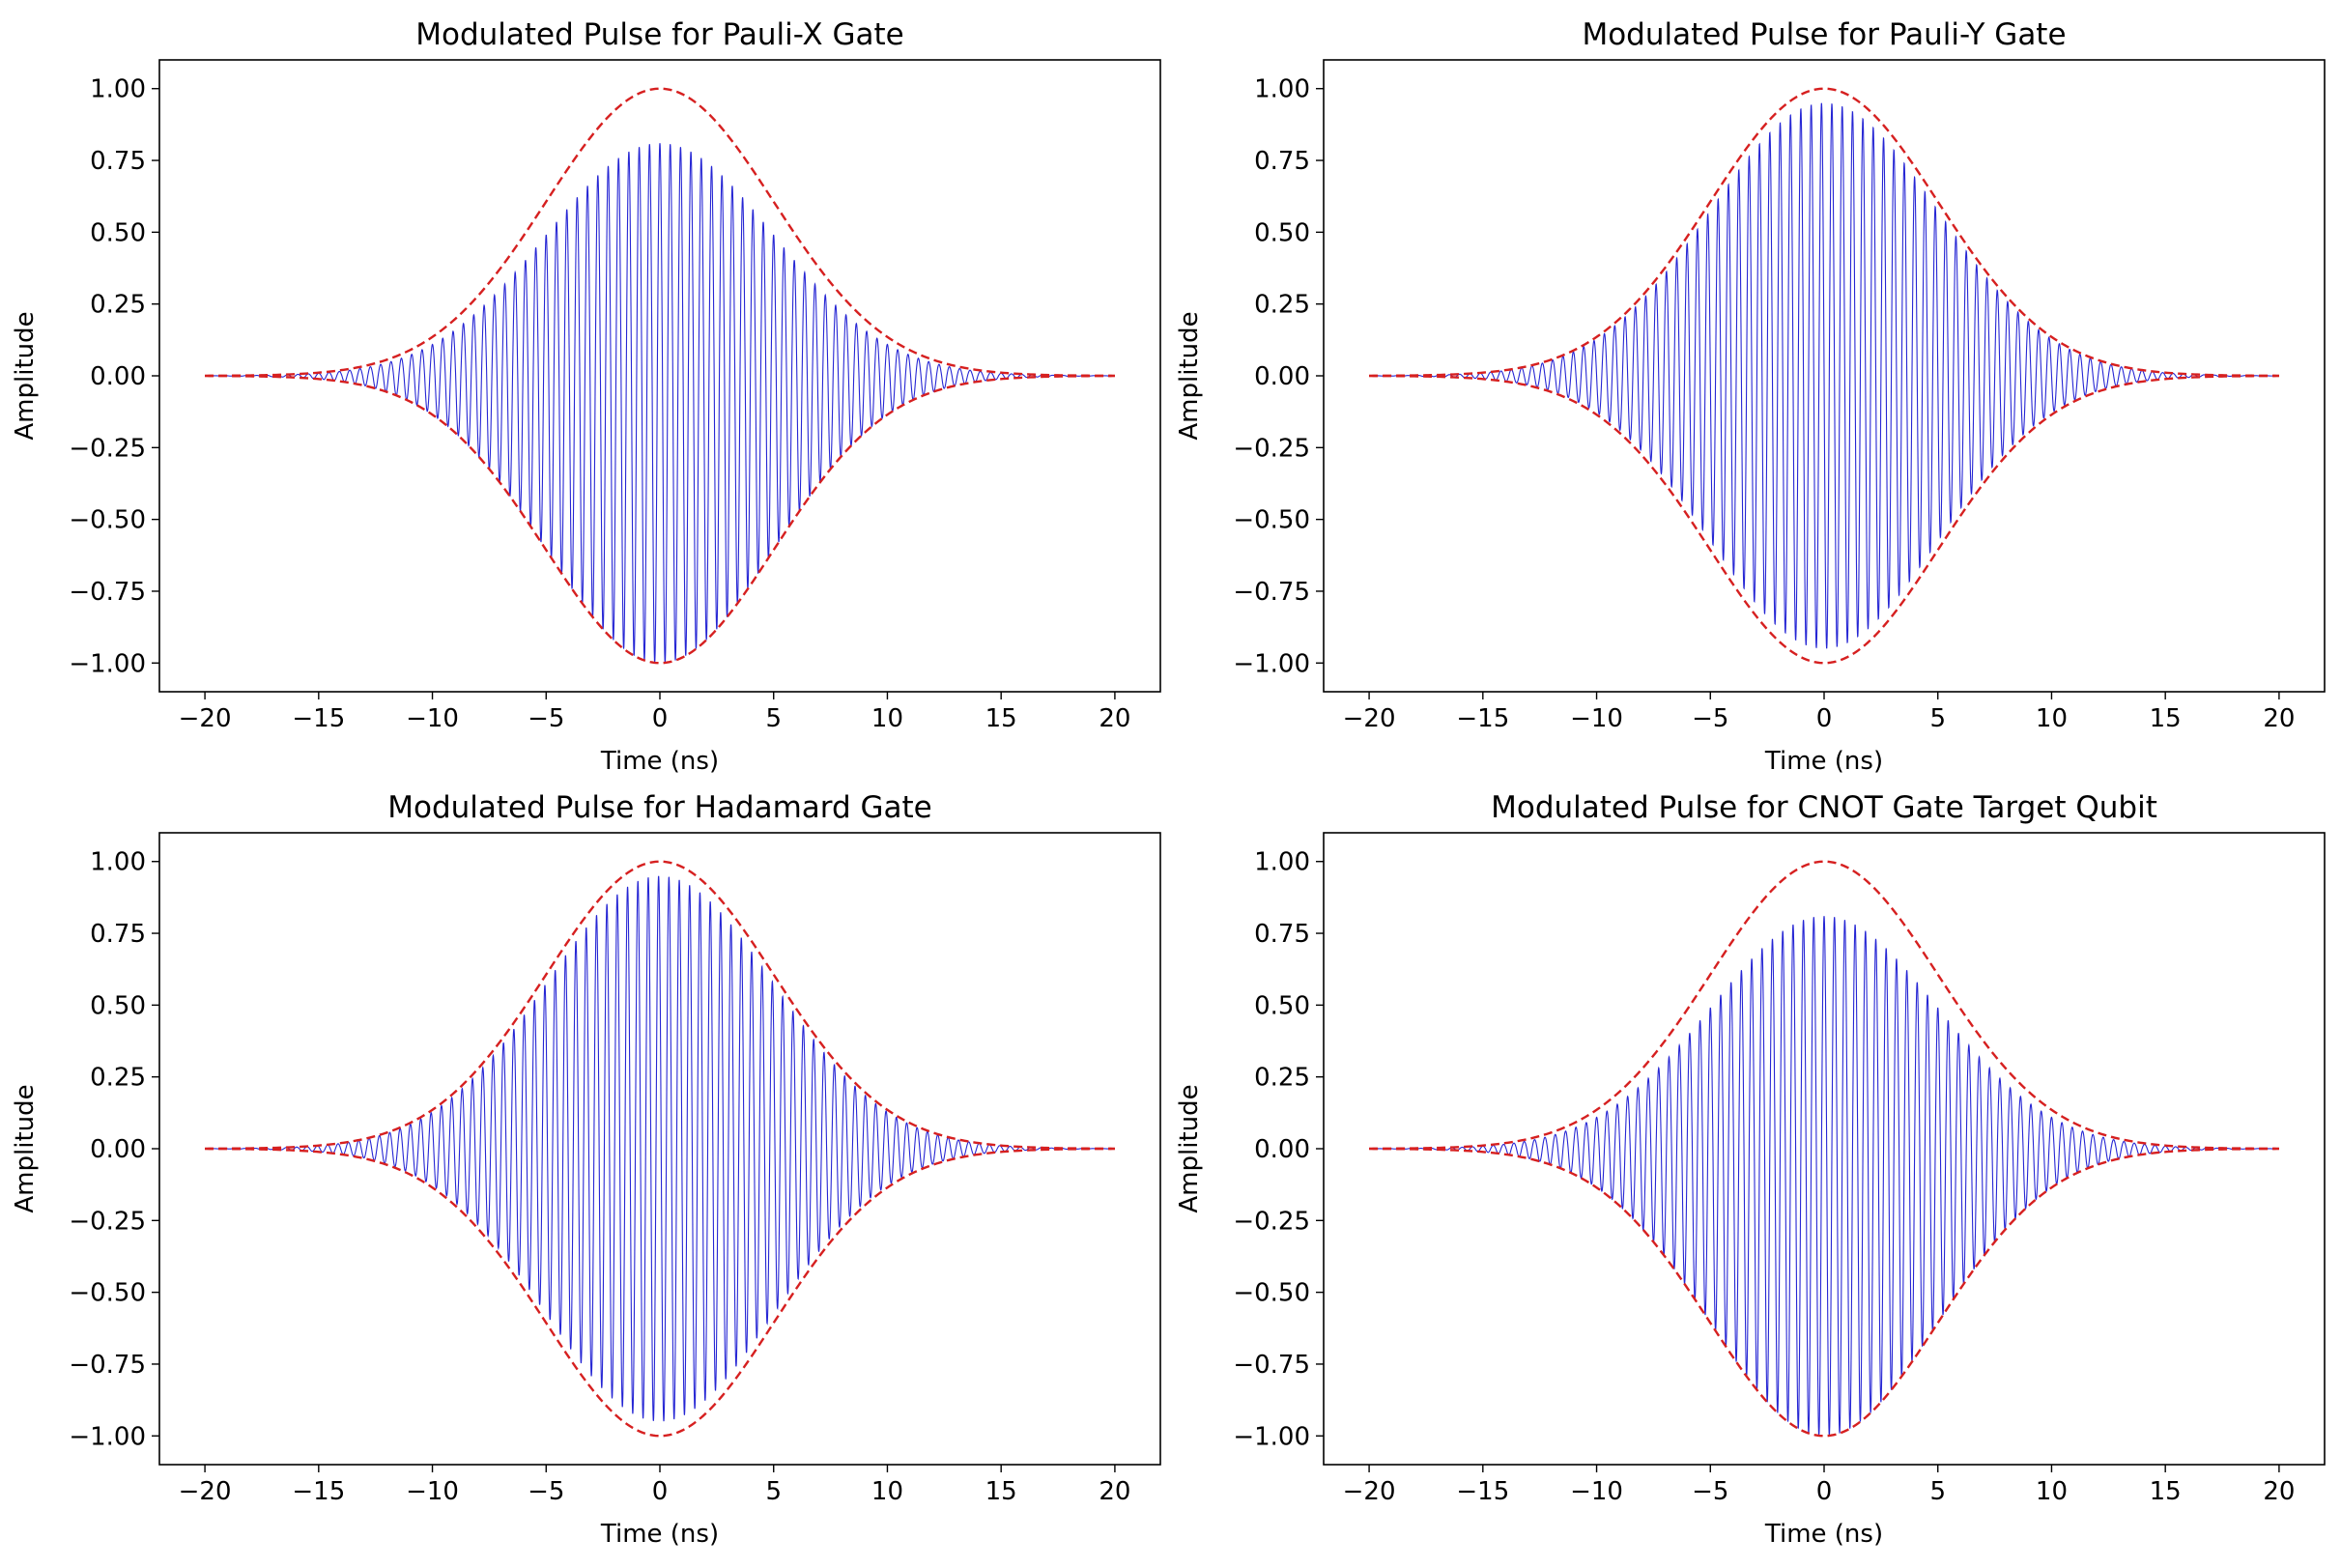 This screenshot has height=1568, width=2341. What do you see at coordinates (660, 34) in the screenshot?
I see `chart-title: Modulated Pulse for Pauli-X Gate` at bounding box center [660, 34].